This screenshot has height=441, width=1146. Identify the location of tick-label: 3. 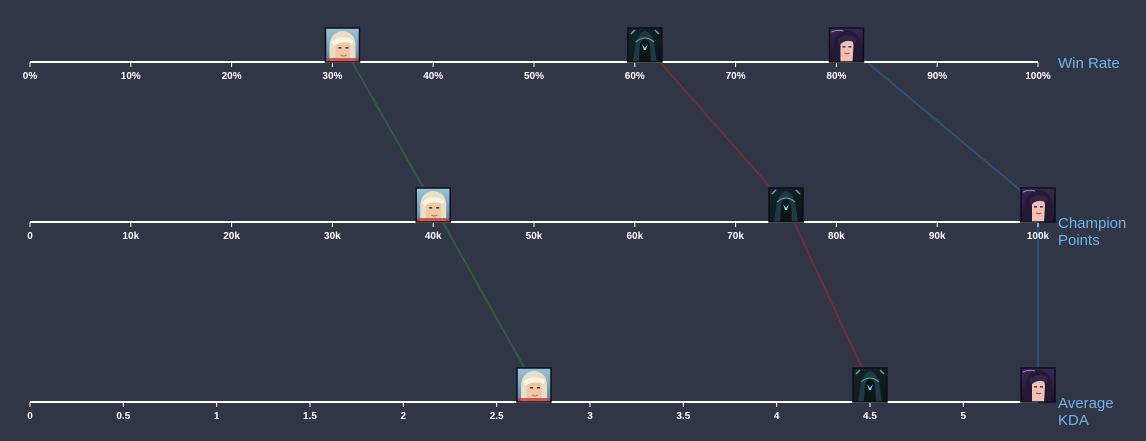
(590, 416).